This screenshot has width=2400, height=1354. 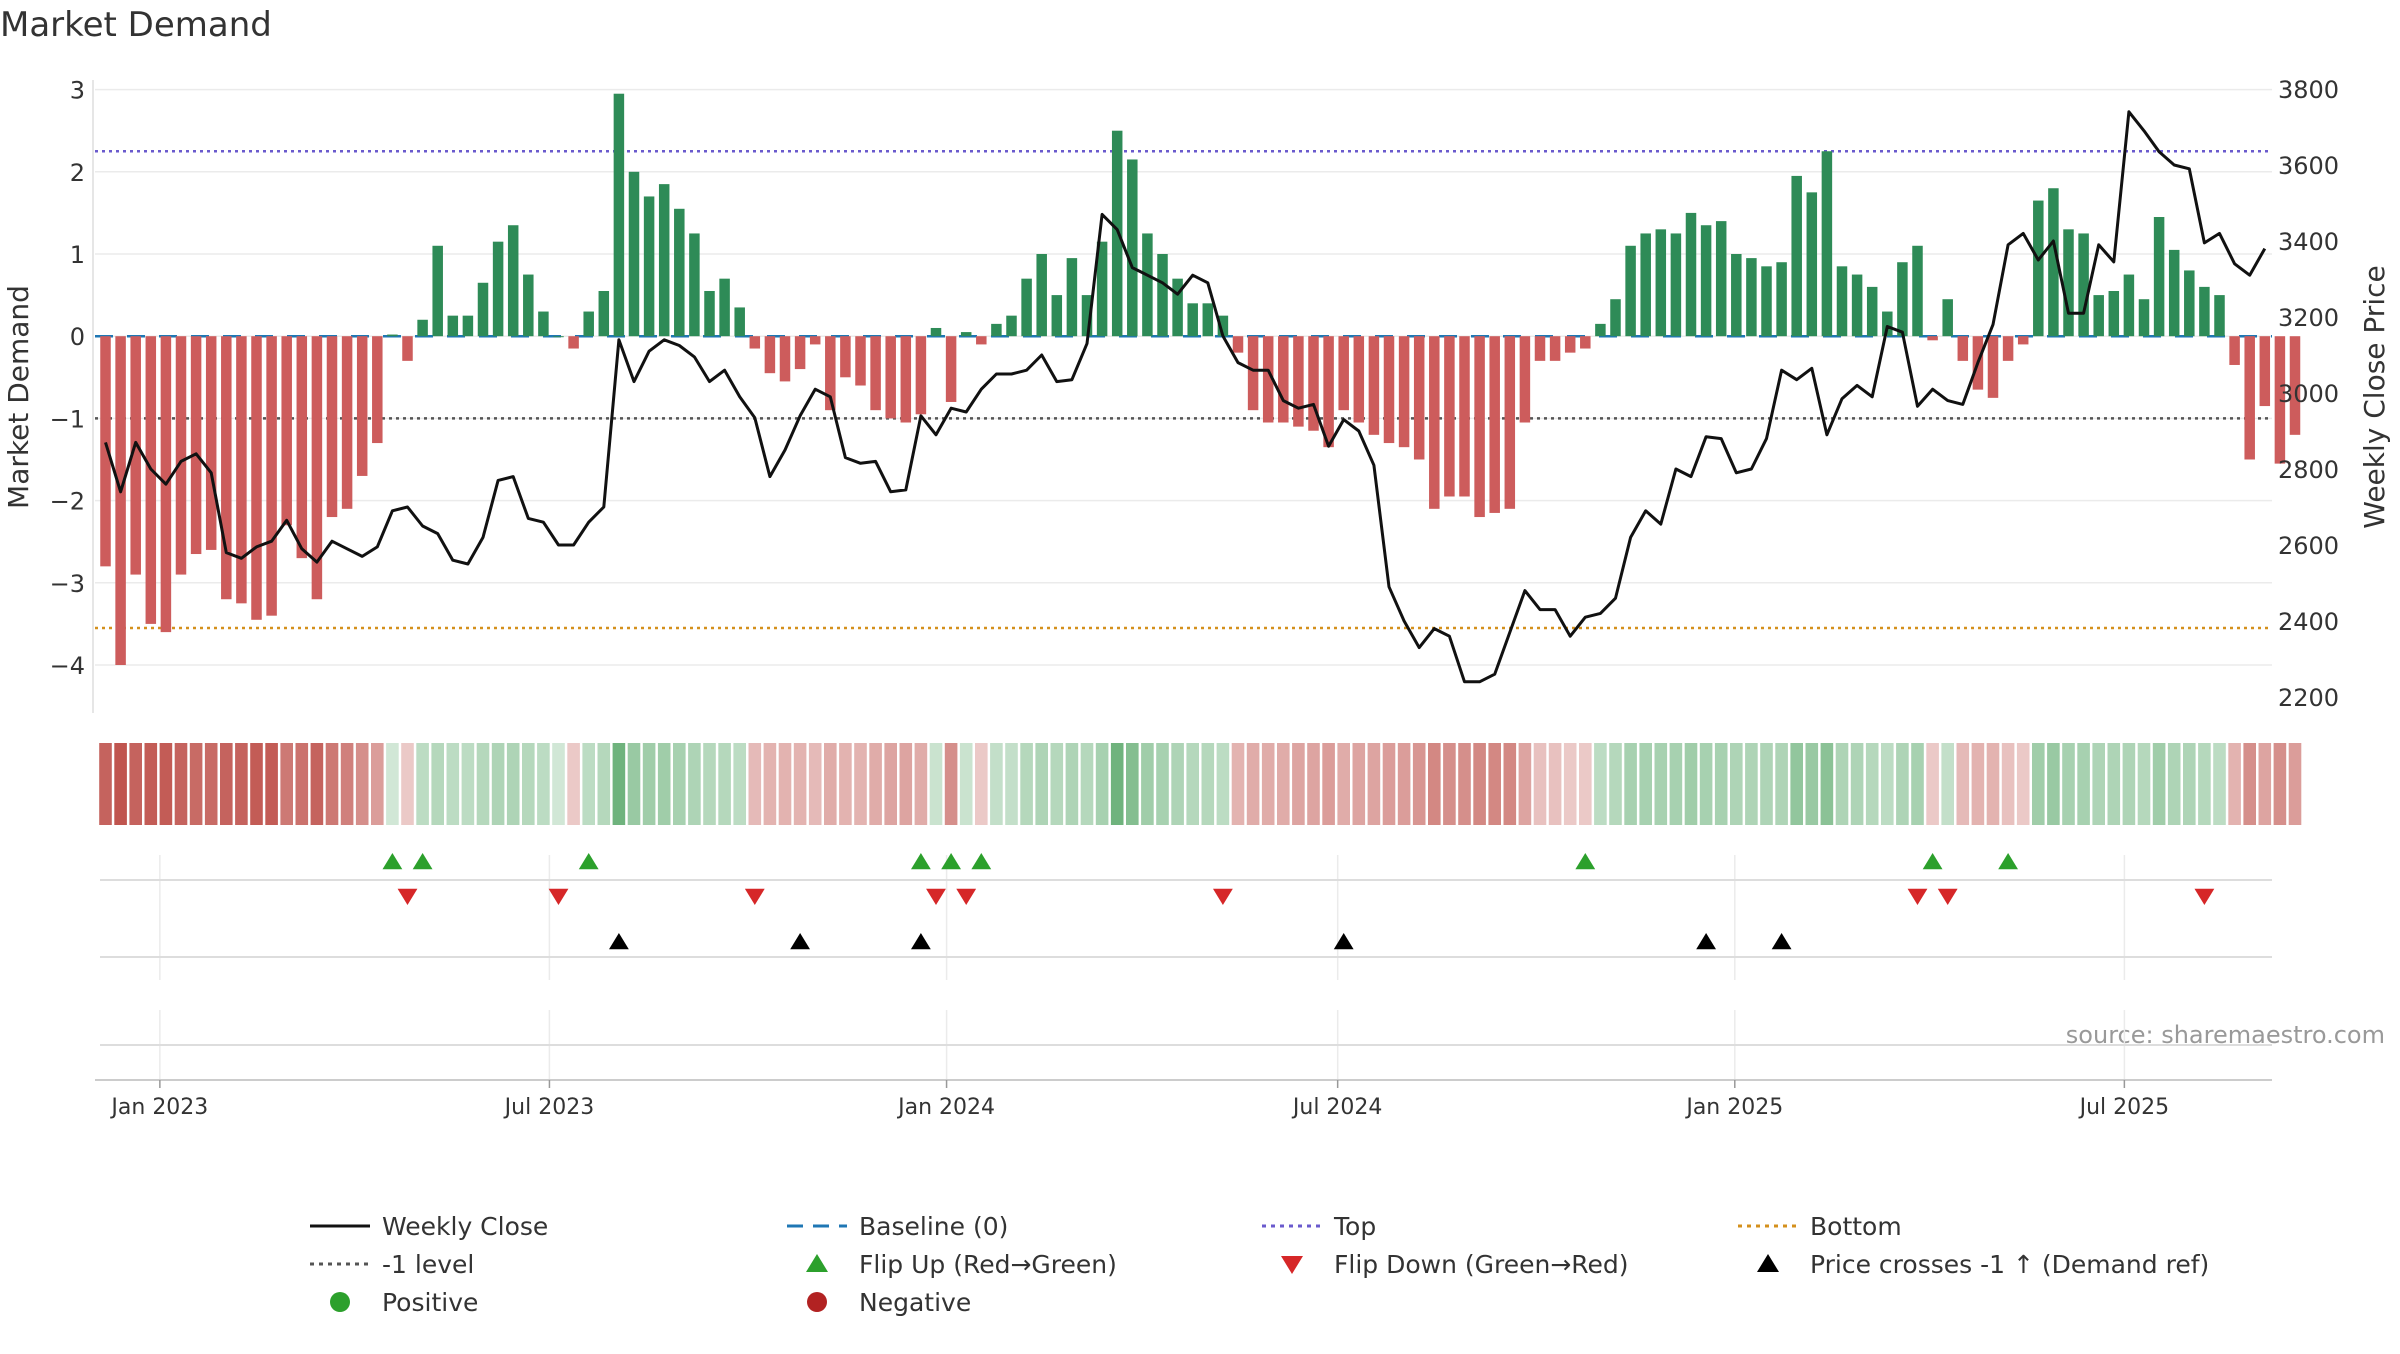 I want to click on y-tick-label-right: 3600, so click(x=2308, y=166).